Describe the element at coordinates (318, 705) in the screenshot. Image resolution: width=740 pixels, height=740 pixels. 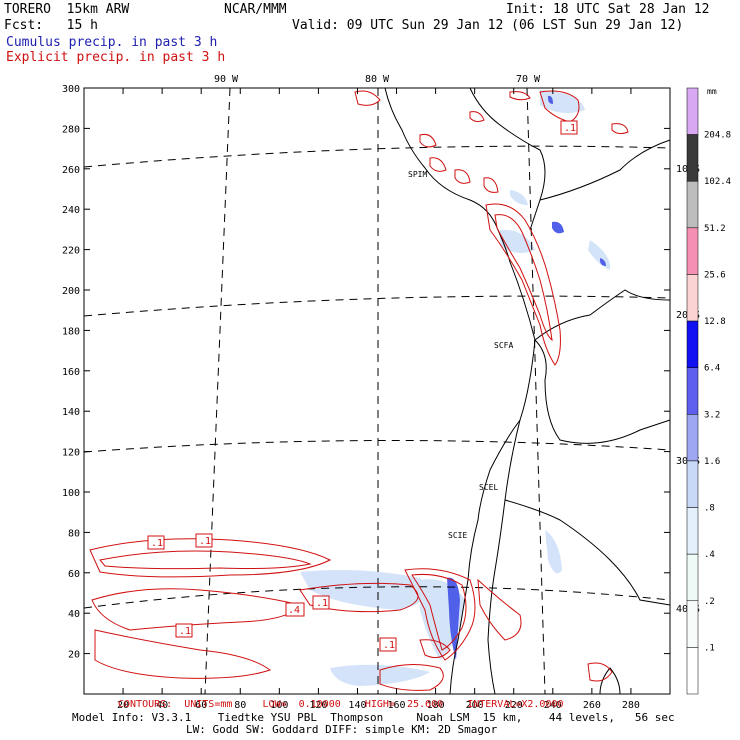
I see `x-tick-label: 120` at that location.